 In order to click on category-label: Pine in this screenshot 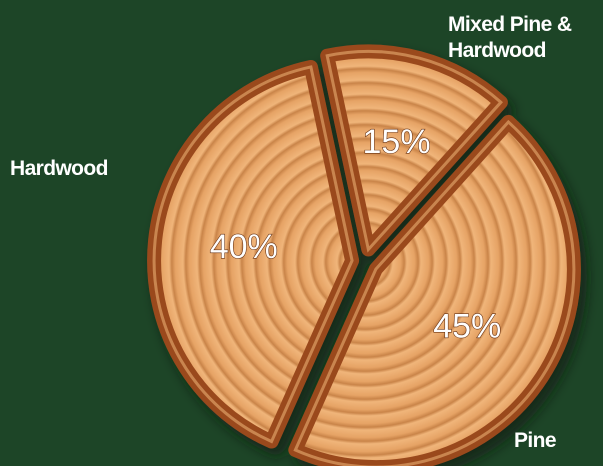, I will do `click(535, 440)`.